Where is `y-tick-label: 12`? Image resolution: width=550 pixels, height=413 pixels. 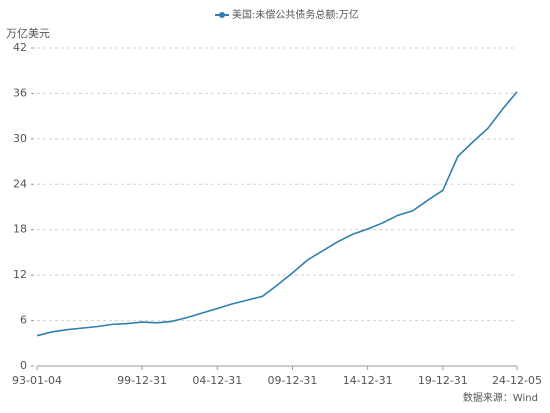
y-tick-label: 12 is located at coordinates (20, 274).